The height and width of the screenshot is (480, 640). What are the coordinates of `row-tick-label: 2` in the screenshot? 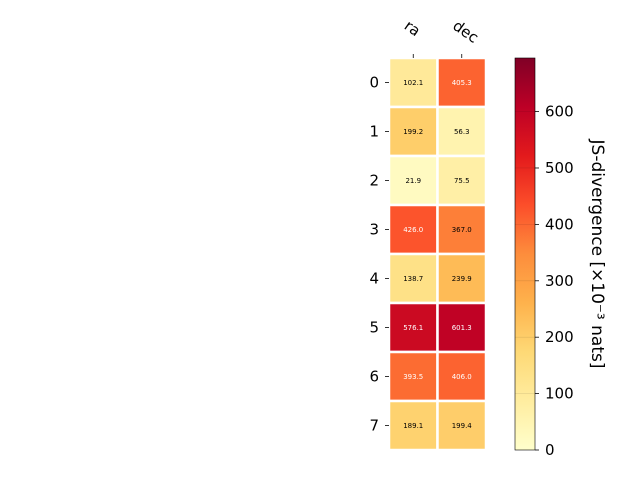 It's located at (374, 181).